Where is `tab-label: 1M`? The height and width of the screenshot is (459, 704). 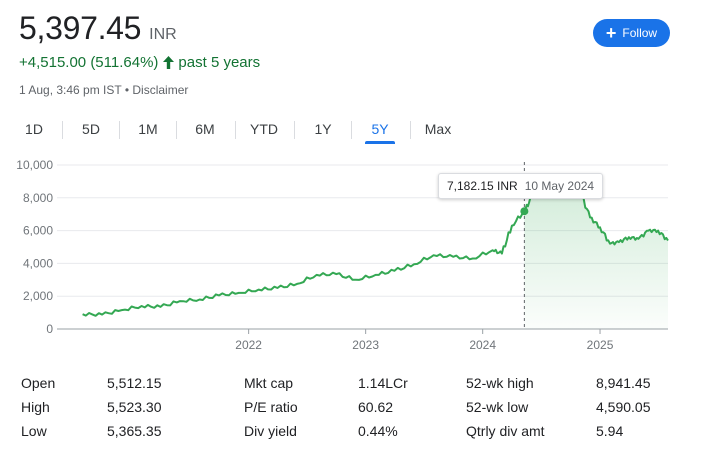 tab-label: 1M is located at coordinates (148, 129).